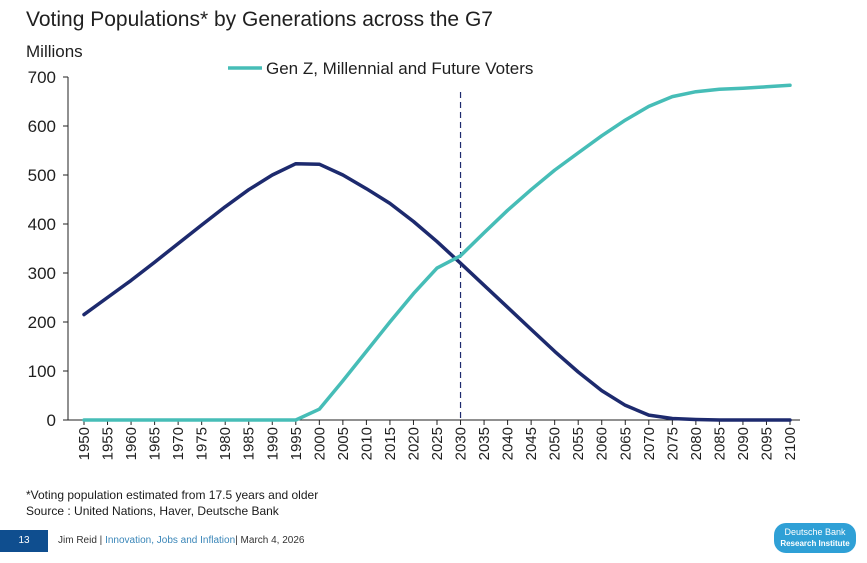  What do you see at coordinates (815, 532) in the screenshot?
I see `logo-line1: Deutsche Bank` at bounding box center [815, 532].